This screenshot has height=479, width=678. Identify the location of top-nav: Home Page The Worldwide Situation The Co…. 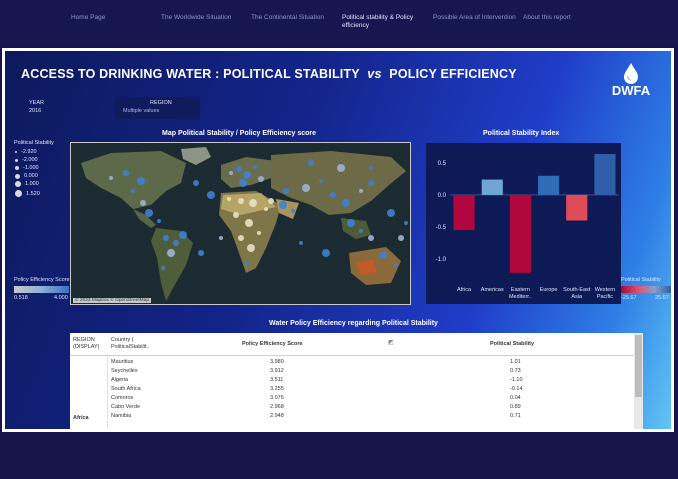
(339, 22).